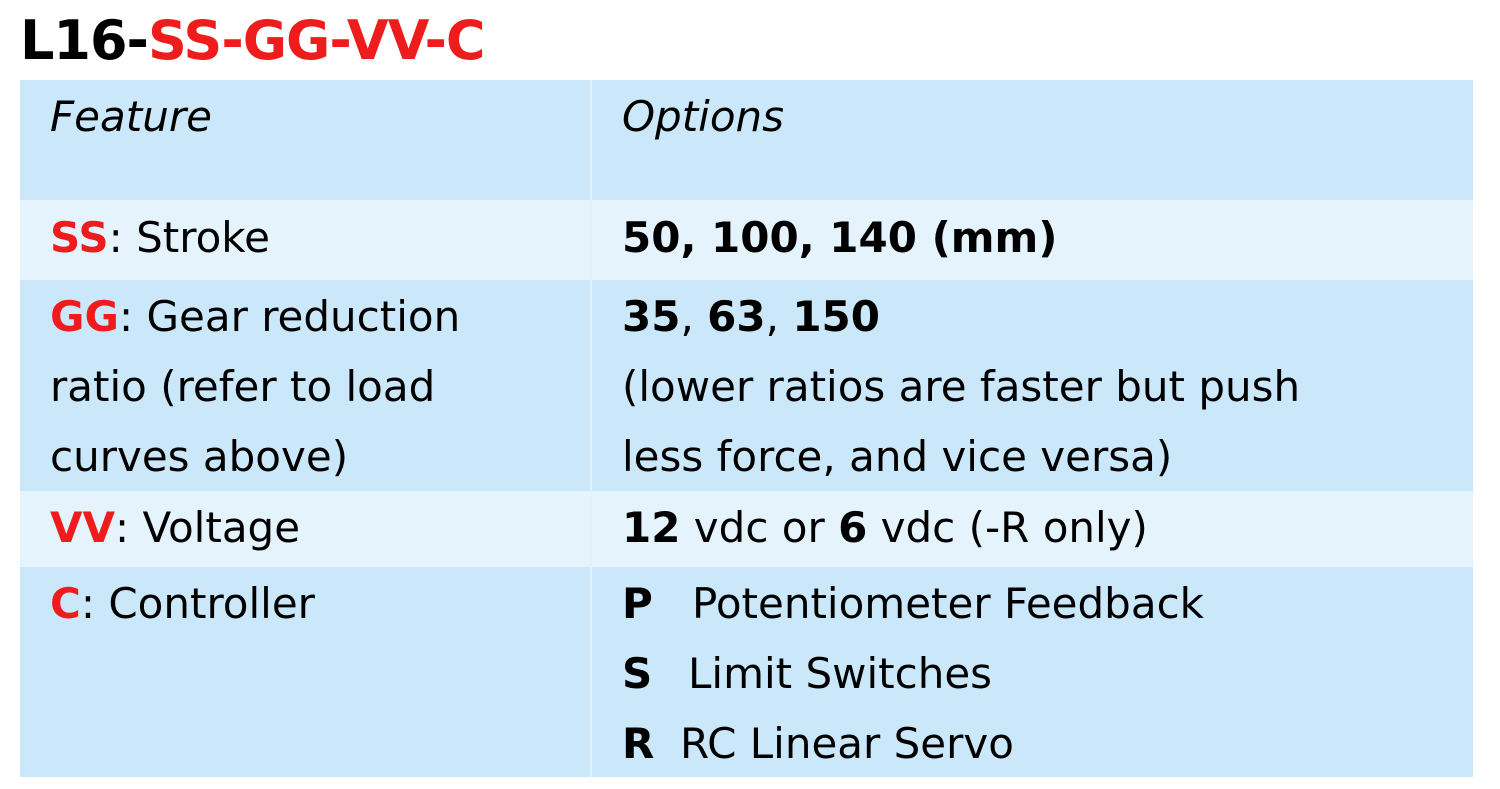 This screenshot has height=789, width=1500. Describe the element at coordinates (853, 527) in the screenshot. I see `voltage-value: 6` at that location.